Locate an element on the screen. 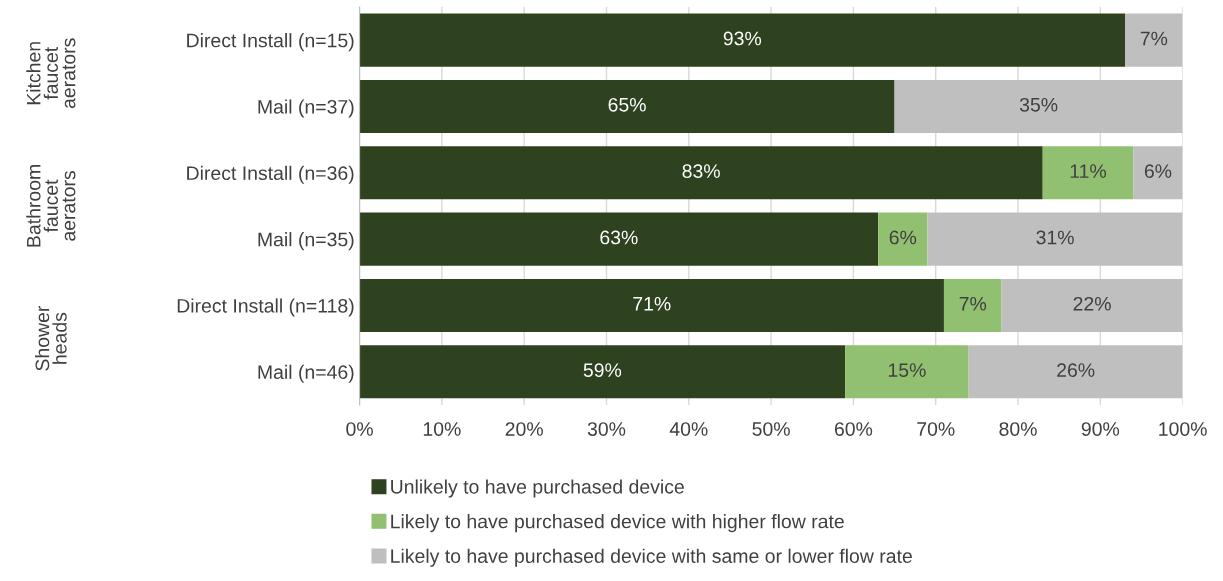 This screenshot has height=581, width=1223. x-tick-label: 100% is located at coordinates (1183, 429).